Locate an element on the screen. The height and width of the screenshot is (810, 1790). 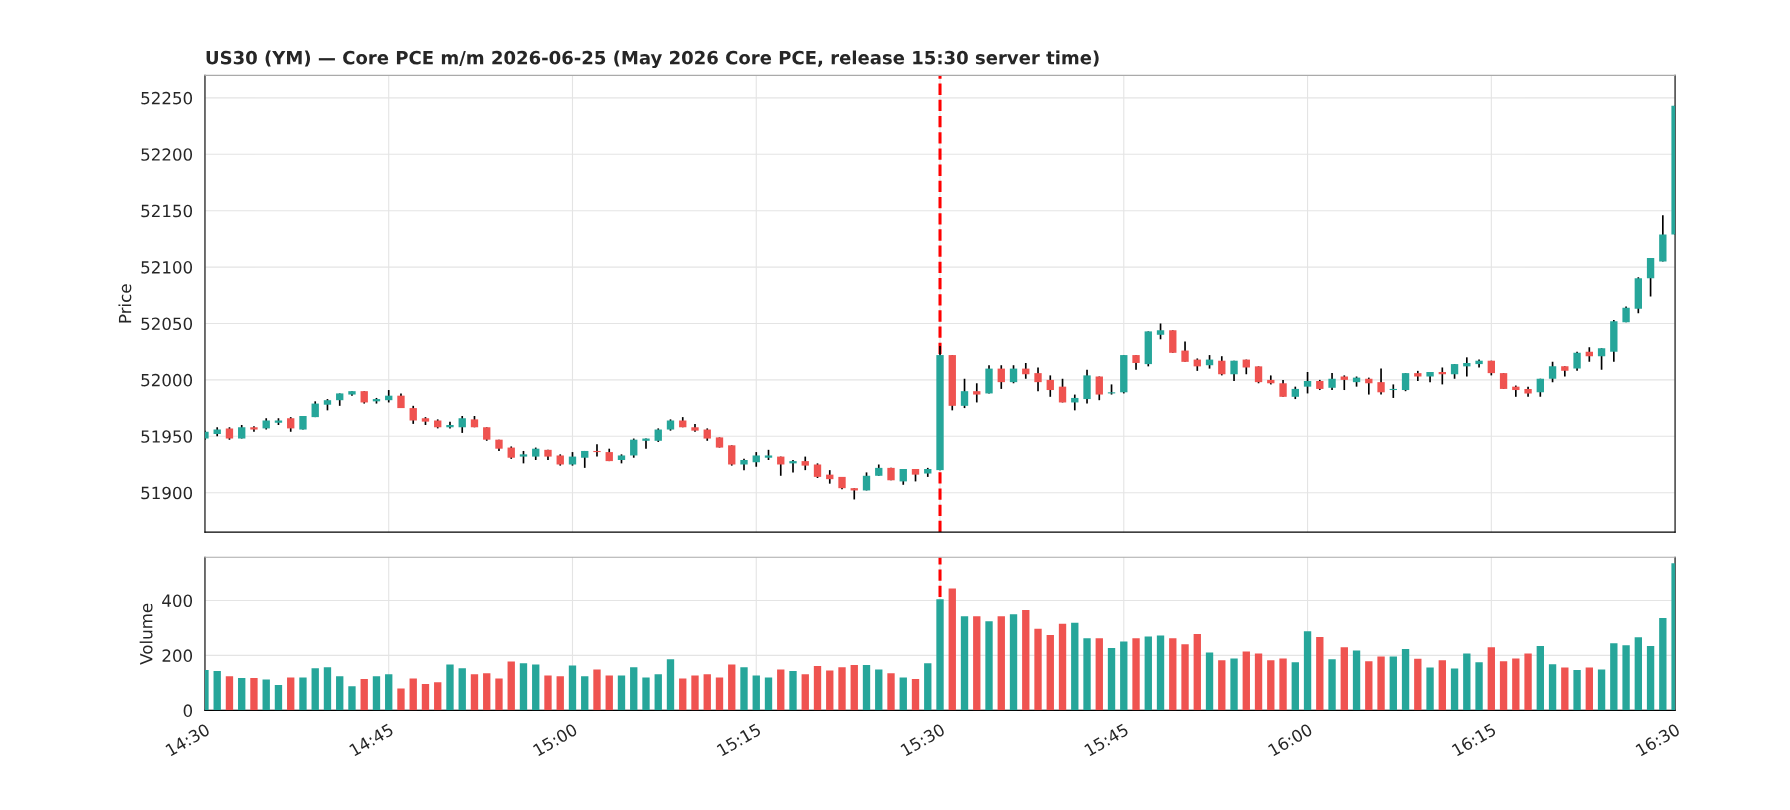
y-tick-label: 400 is located at coordinates (177, 600).